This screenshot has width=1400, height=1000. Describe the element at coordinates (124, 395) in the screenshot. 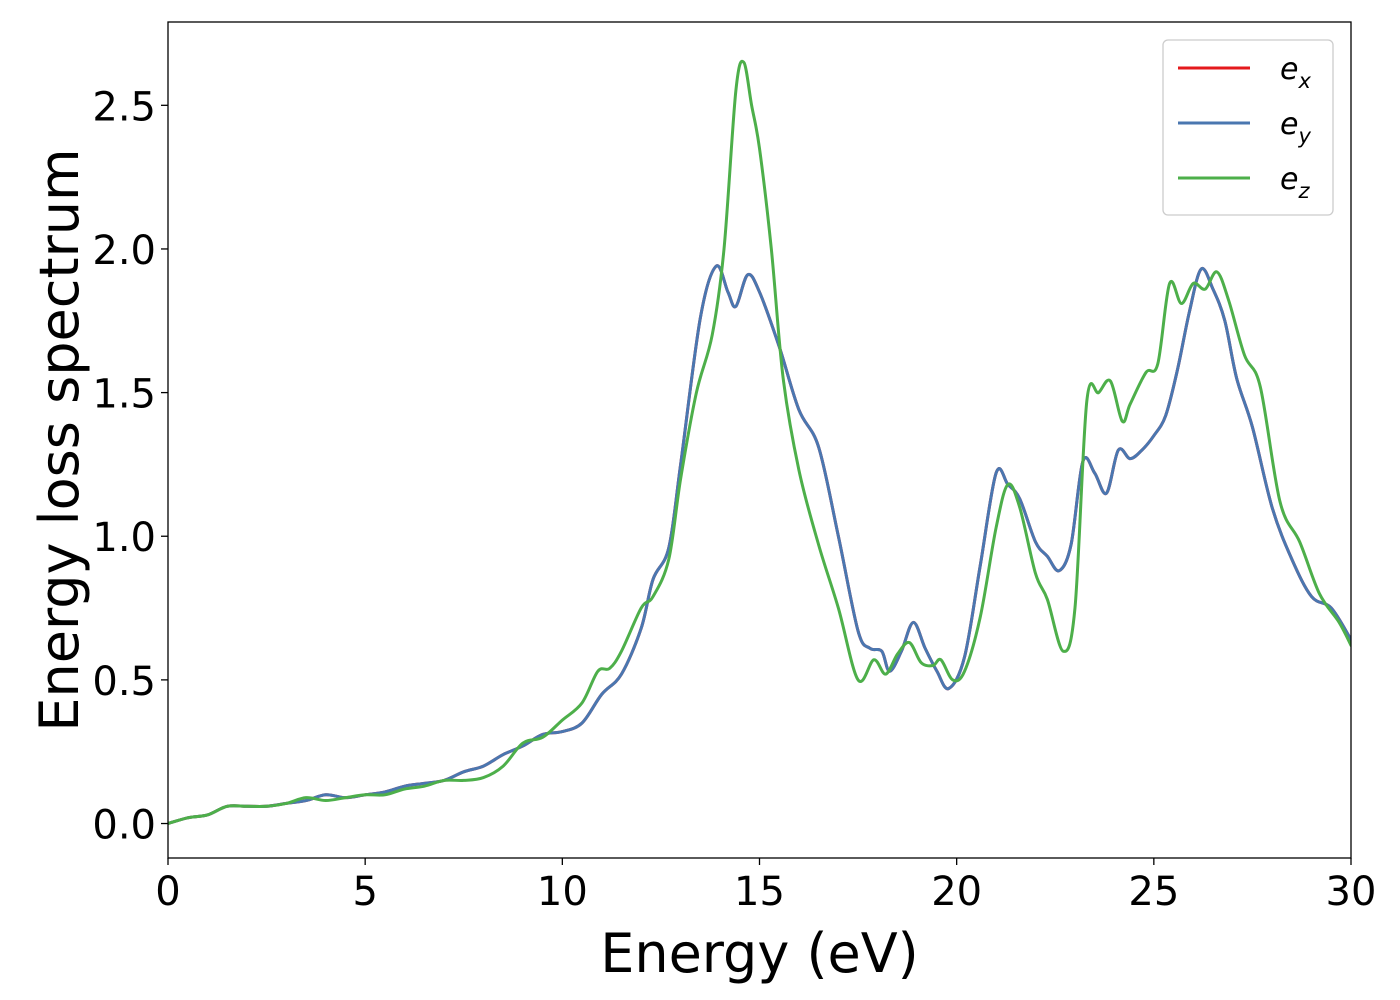

I see `y-tick-label: 1.5` at that location.